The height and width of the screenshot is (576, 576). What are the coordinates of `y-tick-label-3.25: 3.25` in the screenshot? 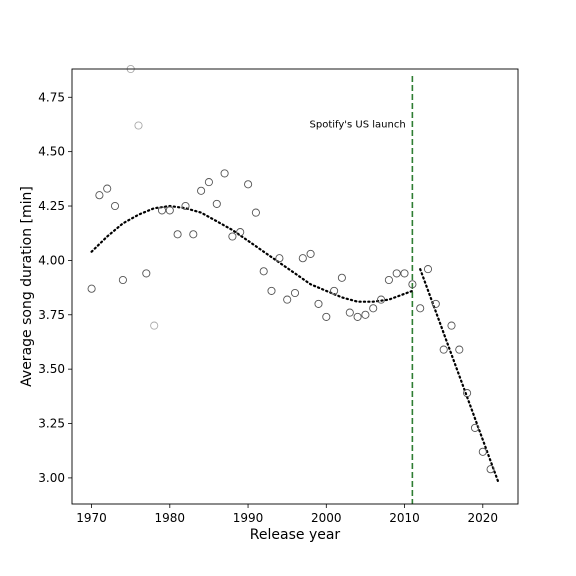 It's located at (51, 424).